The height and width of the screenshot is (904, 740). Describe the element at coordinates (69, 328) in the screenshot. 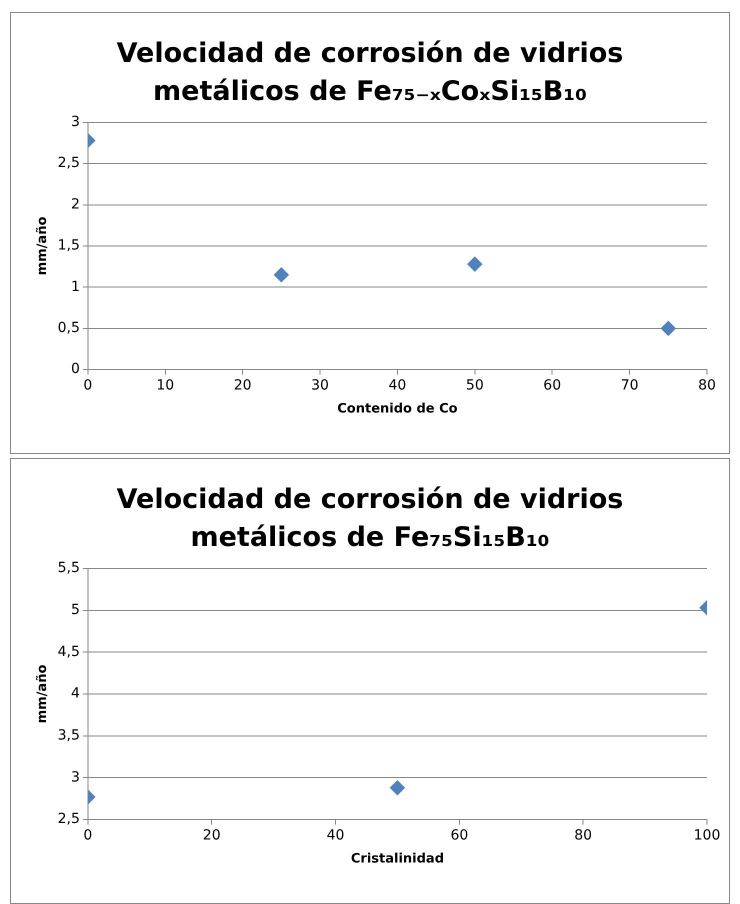

I see `y-tick-label: 0,5` at that location.